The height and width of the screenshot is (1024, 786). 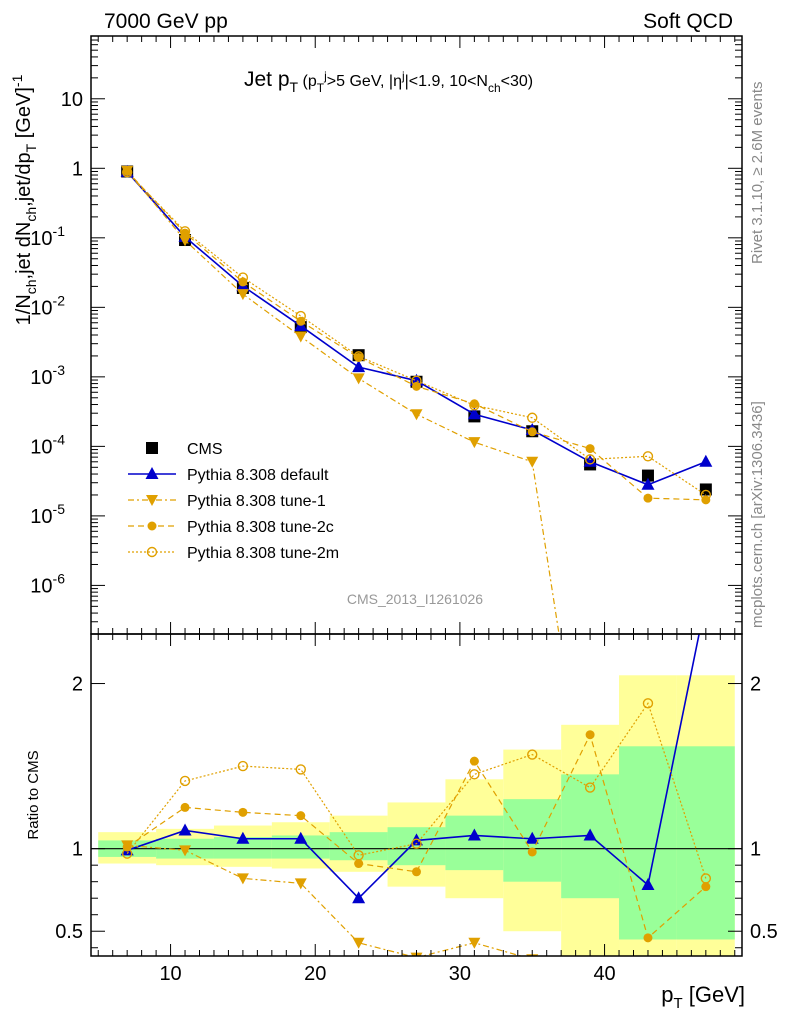 What do you see at coordinates (256, 501) in the screenshot?
I see `legend-label: Pythia 8.308 tune-1` at bounding box center [256, 501].